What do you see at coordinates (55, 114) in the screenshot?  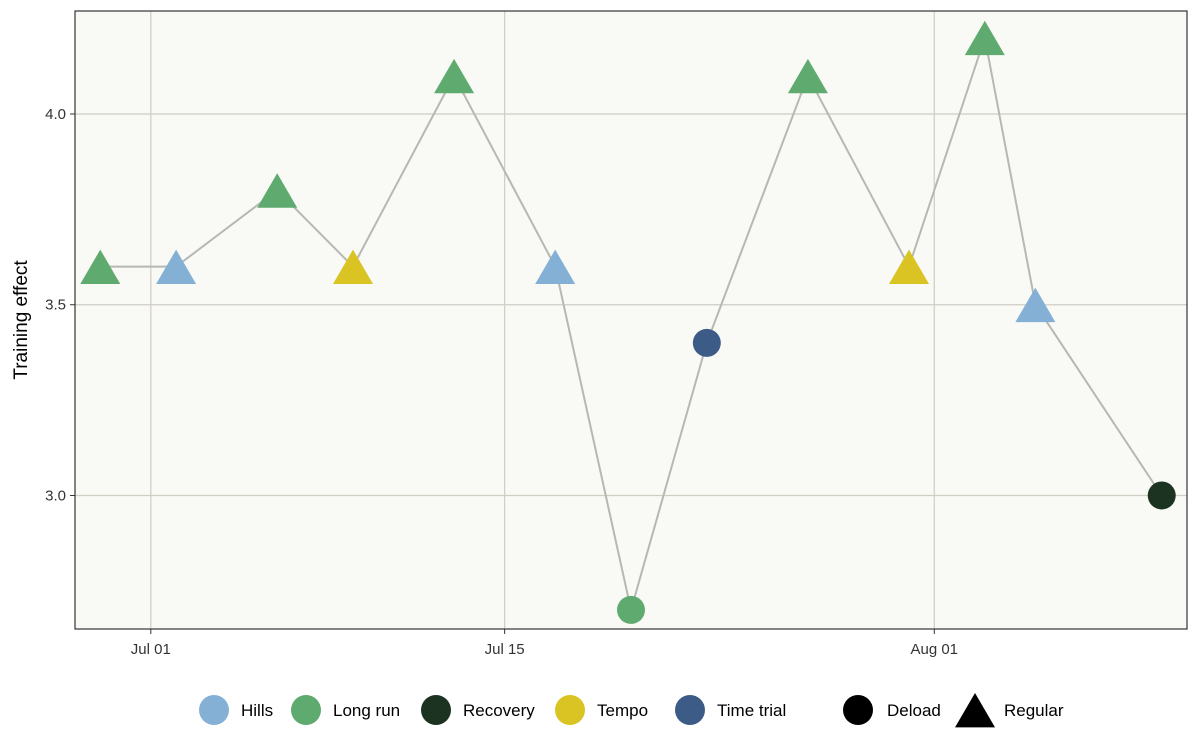 I see `y-tick-label-2: 4.0` at bounding box center [55, 114].